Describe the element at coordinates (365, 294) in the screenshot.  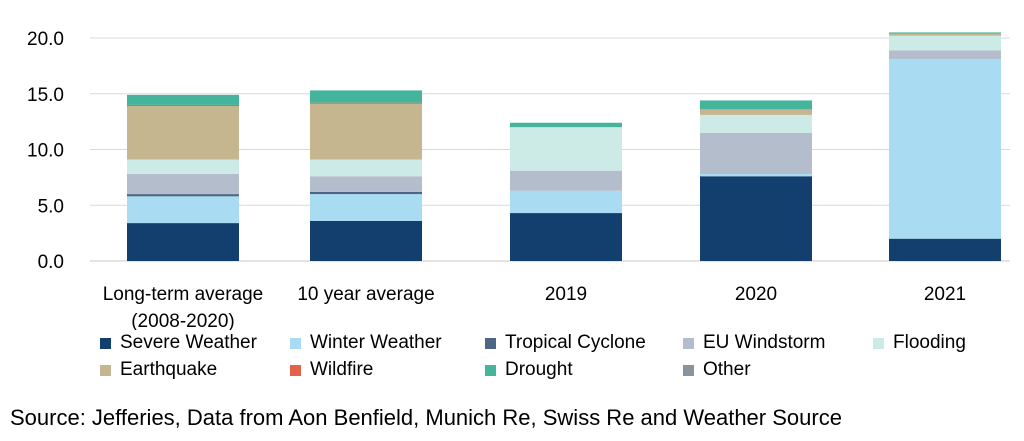
I see `x-tick-label: 10 year average` at that location.